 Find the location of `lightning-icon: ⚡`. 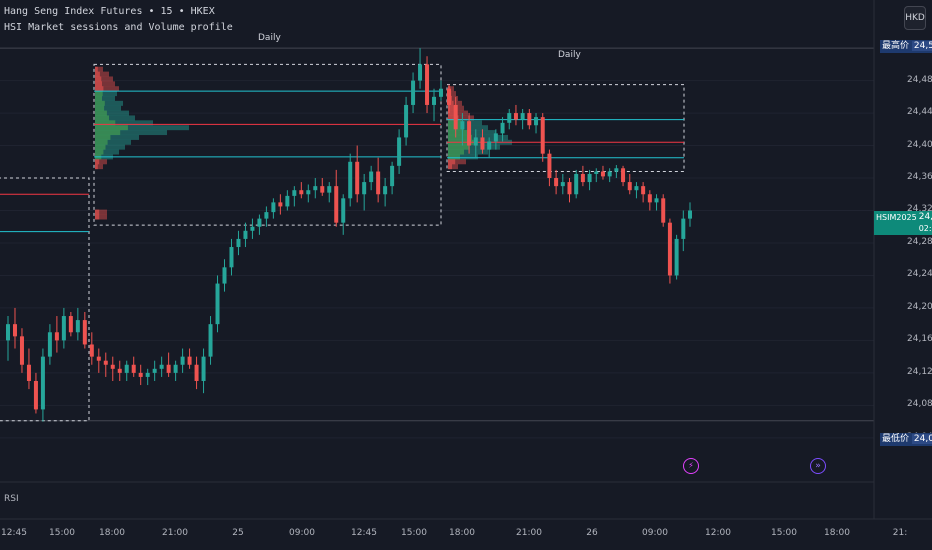

lightning-icon: ⚡ is located at coordinates (691, 466).